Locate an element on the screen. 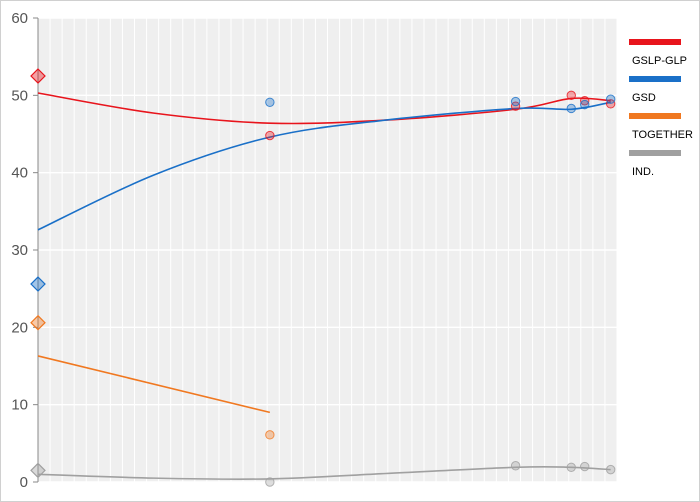 This screenshot has width=700, height=502. legend-label-together: TOGETHER is located at coordinates (662, 135).